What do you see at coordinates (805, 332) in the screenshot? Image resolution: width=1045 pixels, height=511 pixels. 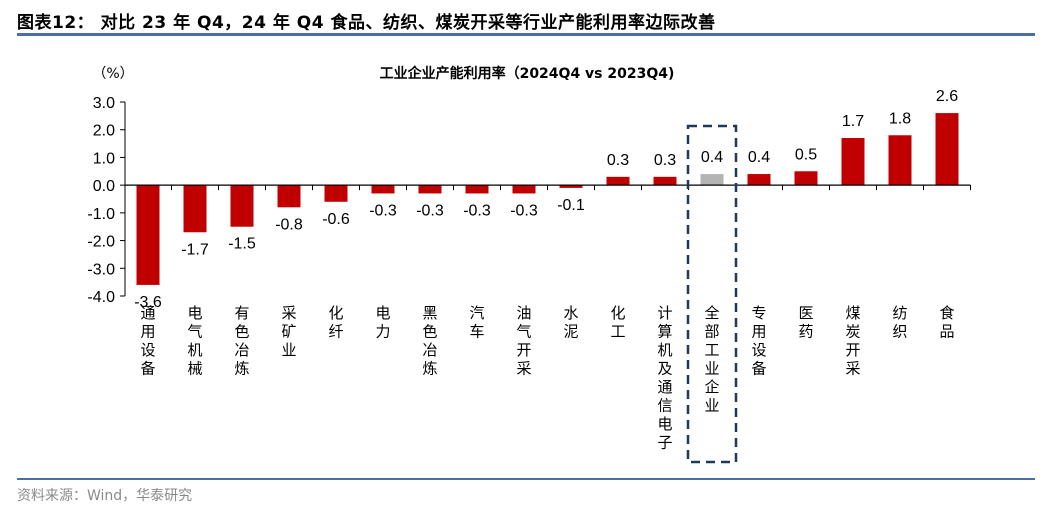 I see `category-label: 药` at bounding box center [805, 332].